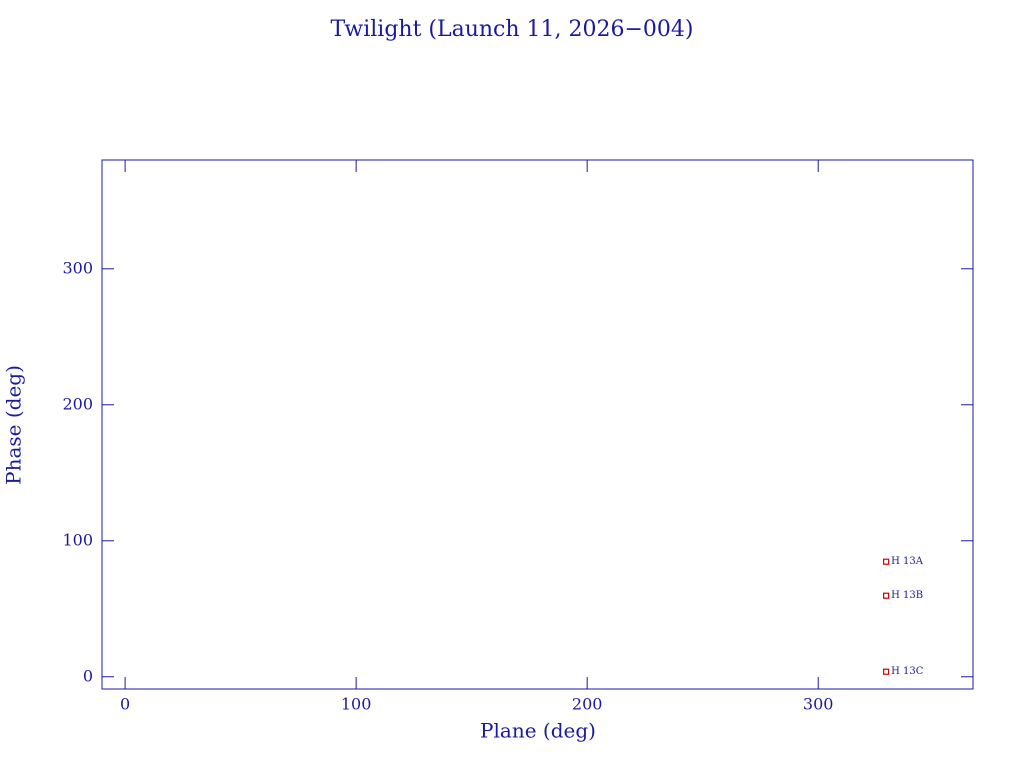 This screenshot has width=1024, height=768. What do you see at coordinates (77, 403) in the screenshot?
I see `y-tick-label: 200` at bounding box center [77, 403].